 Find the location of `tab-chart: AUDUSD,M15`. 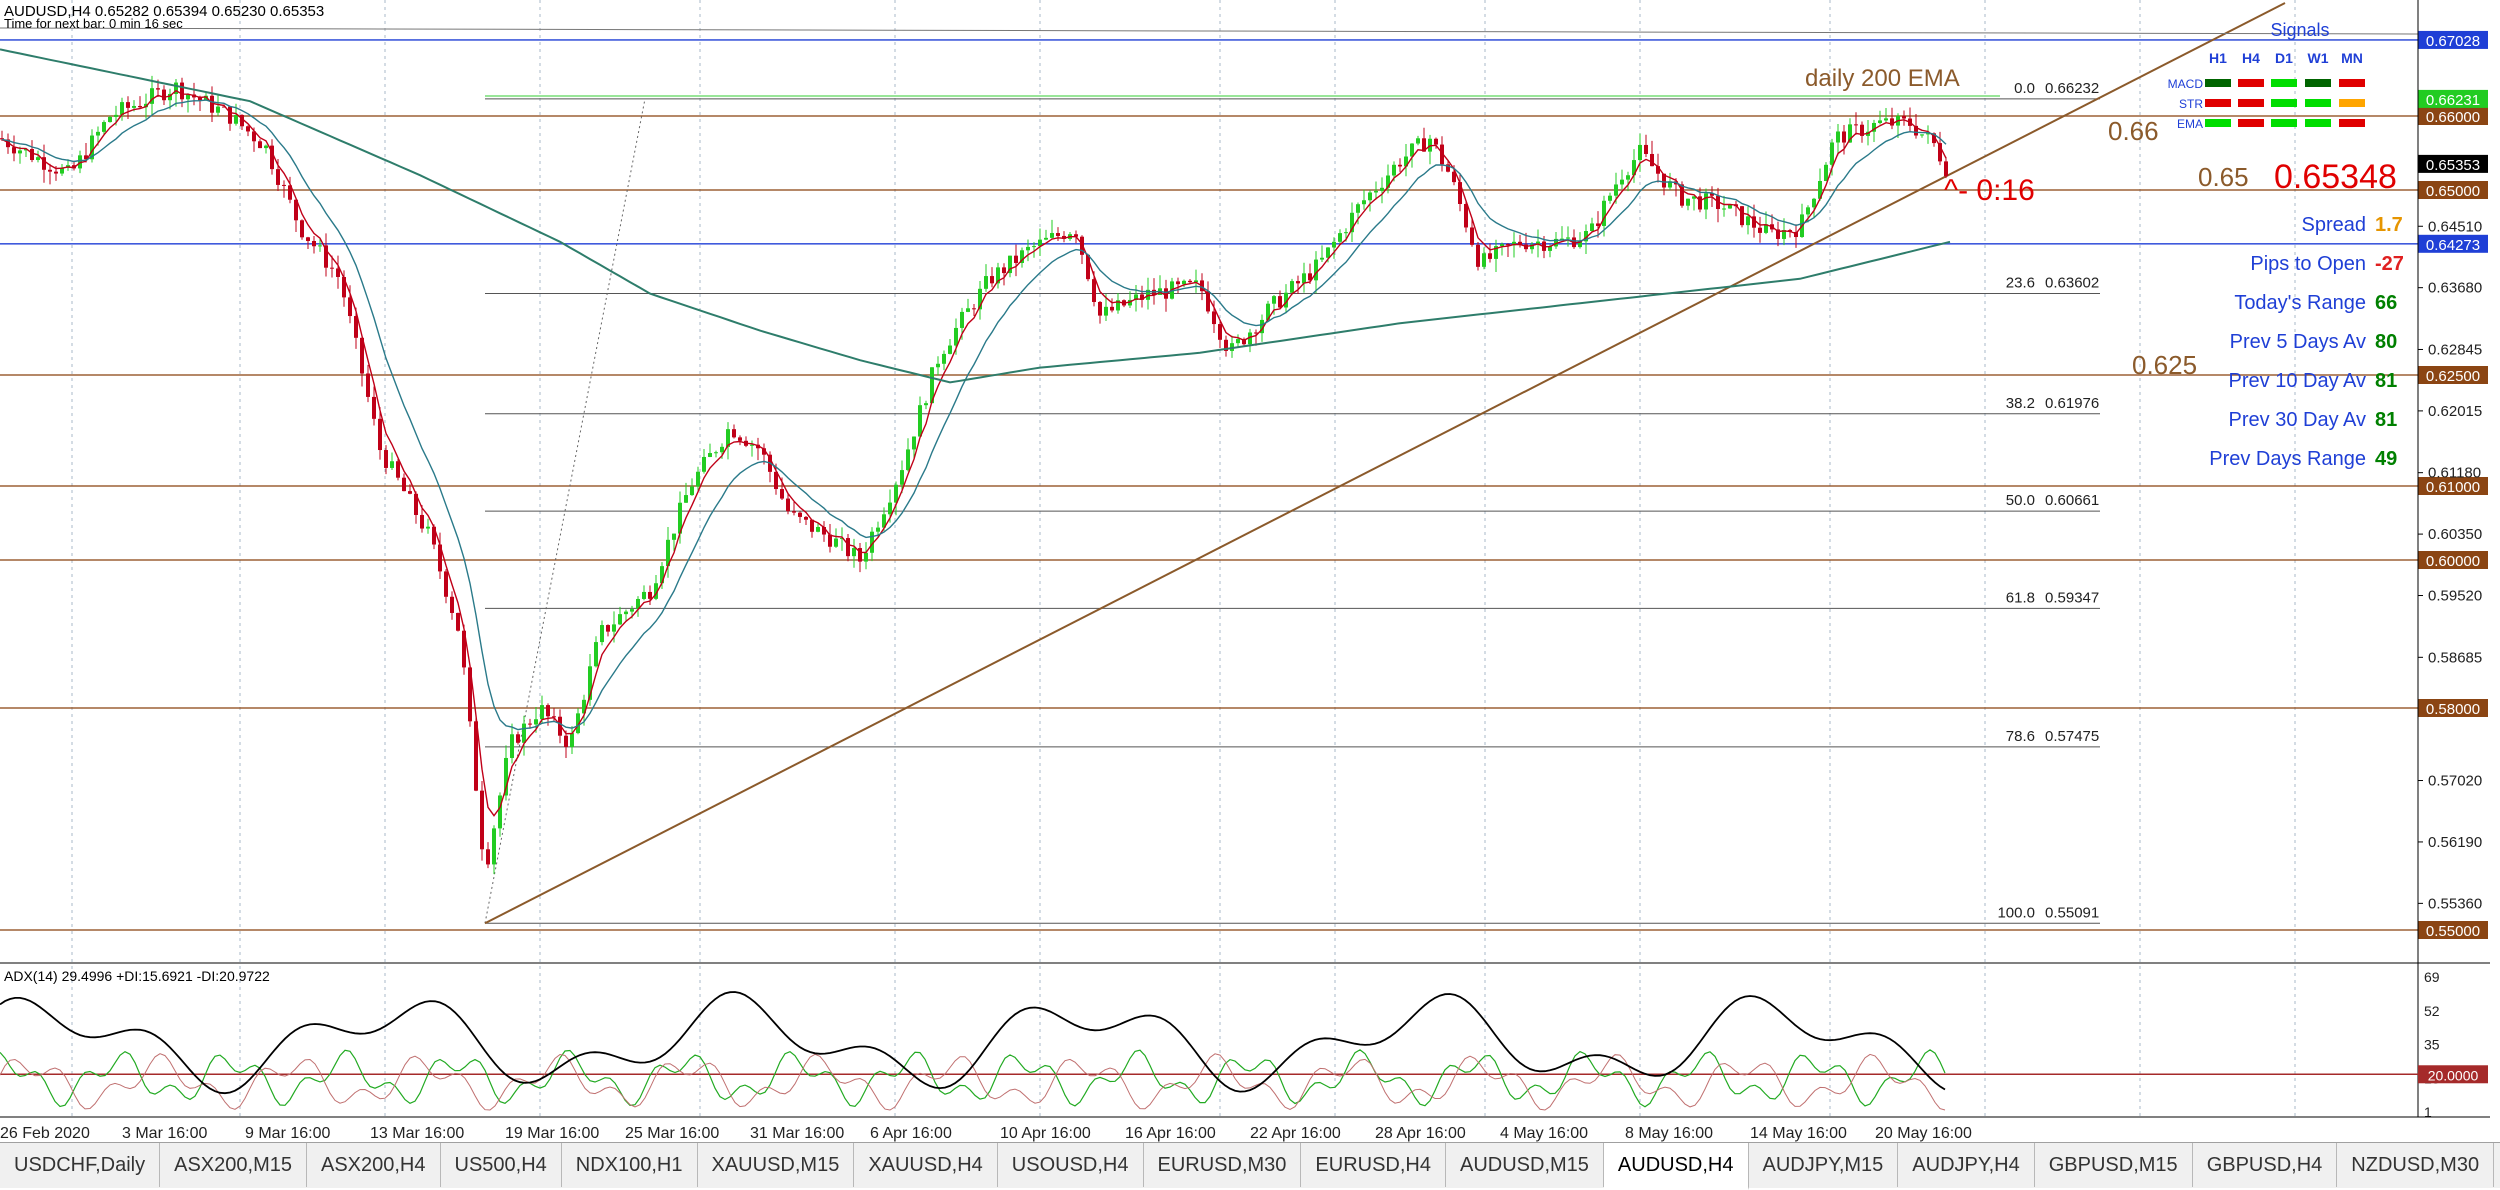

tab-chart: AUDUSD,M15 is located at coordinates (1525, 1165).